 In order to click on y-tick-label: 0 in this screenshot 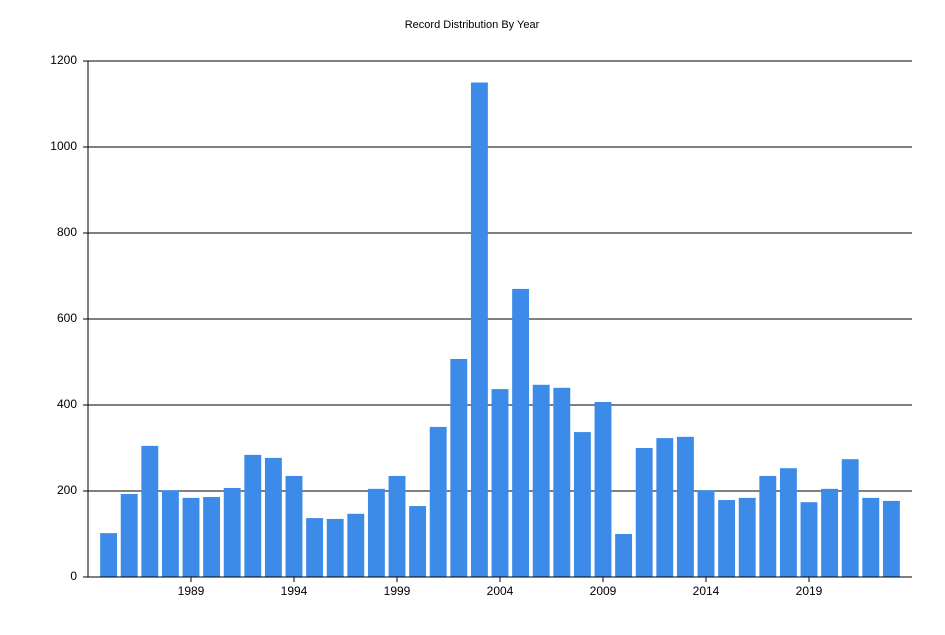, I will do `click(73, 576)`.